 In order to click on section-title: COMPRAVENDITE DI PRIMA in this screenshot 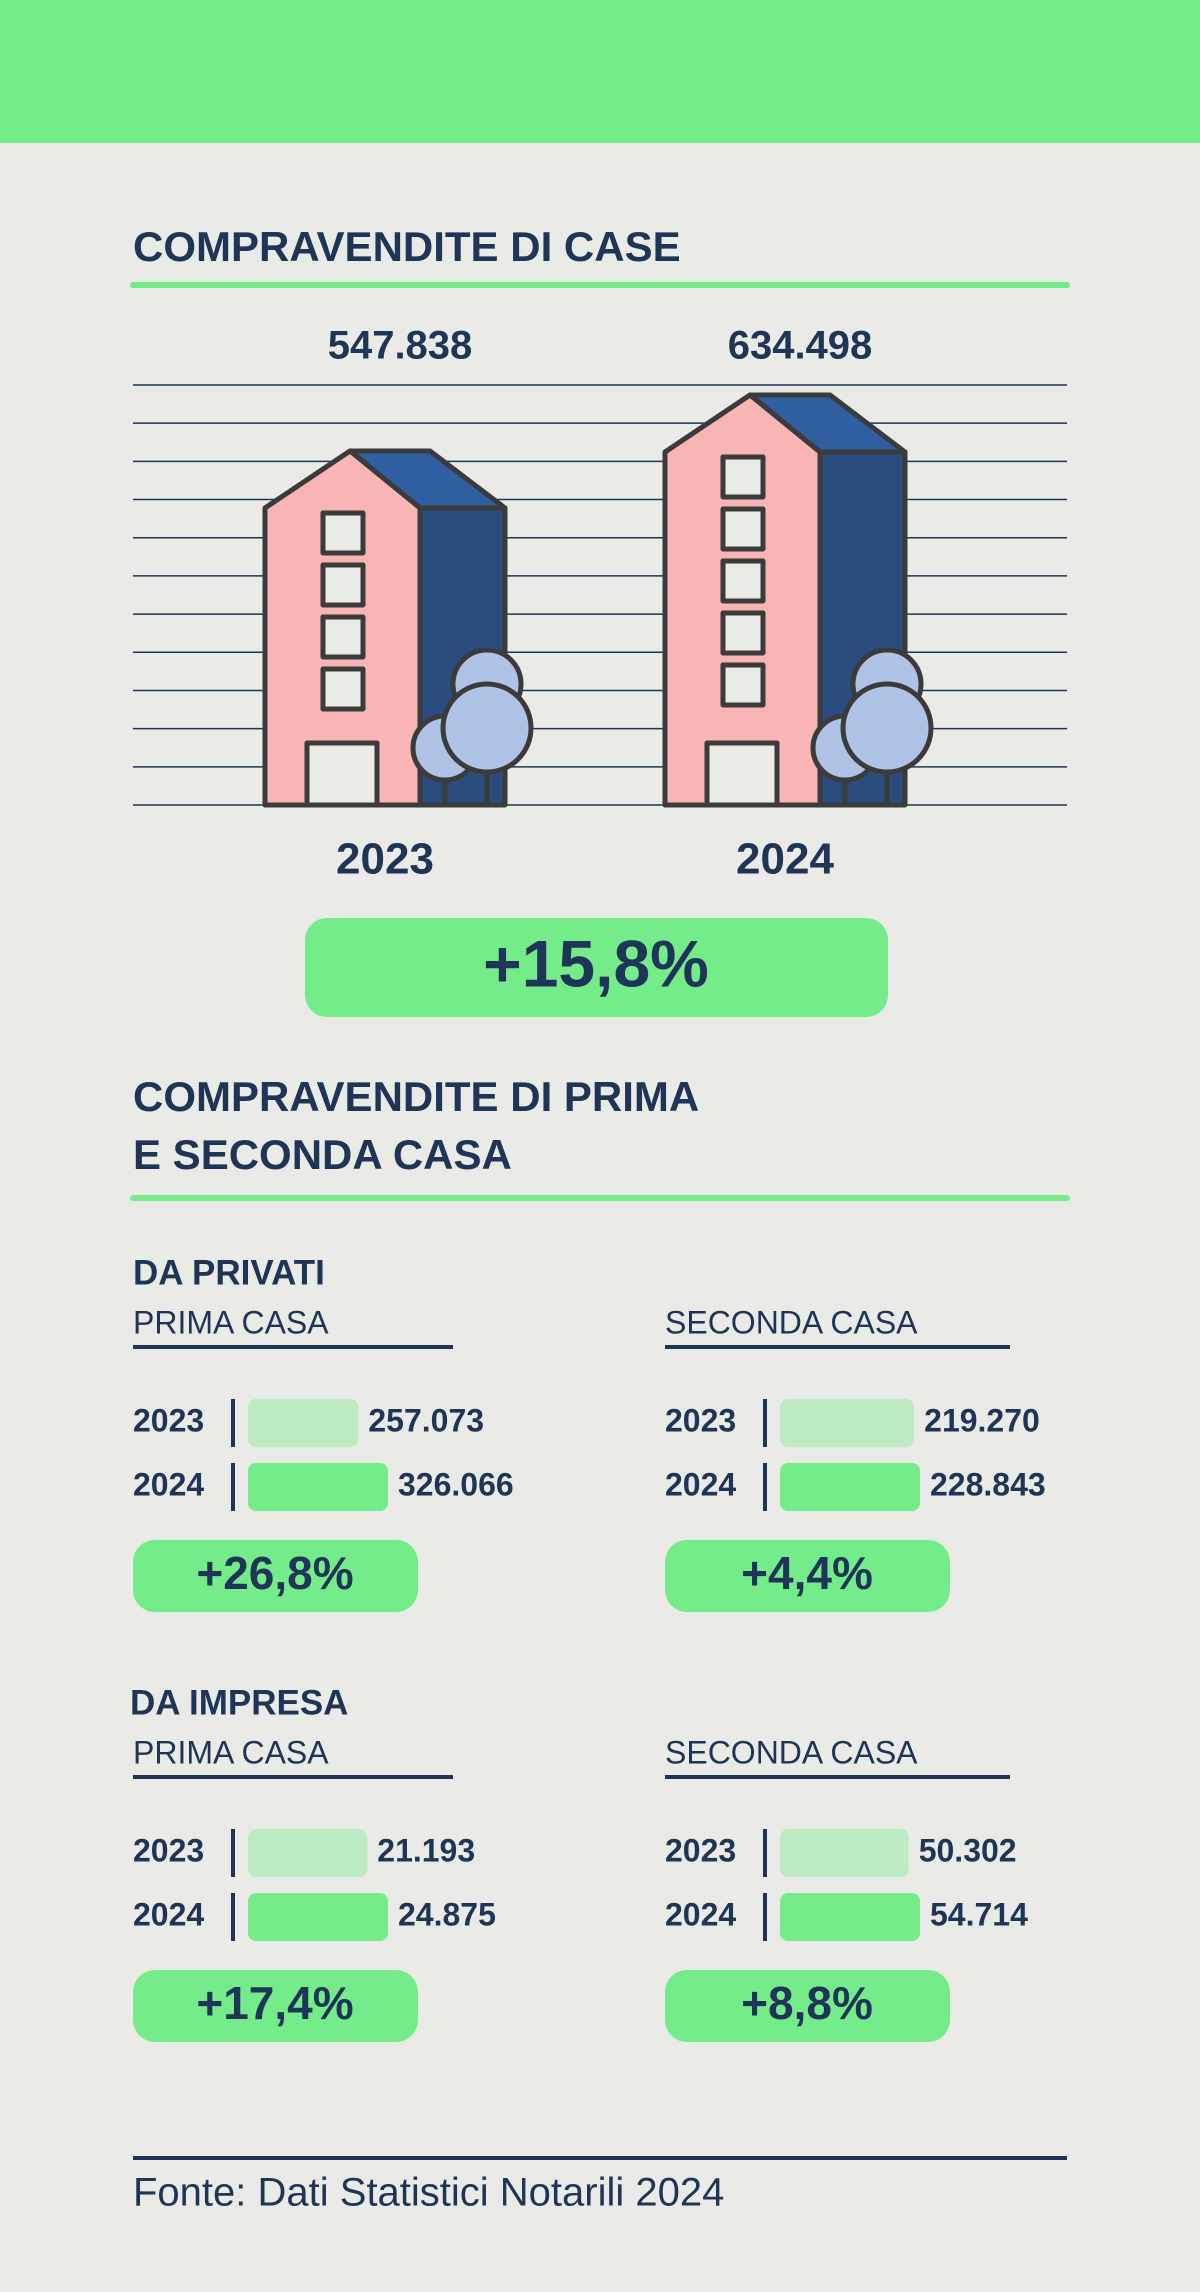, I will do `click(416, 1096)`.